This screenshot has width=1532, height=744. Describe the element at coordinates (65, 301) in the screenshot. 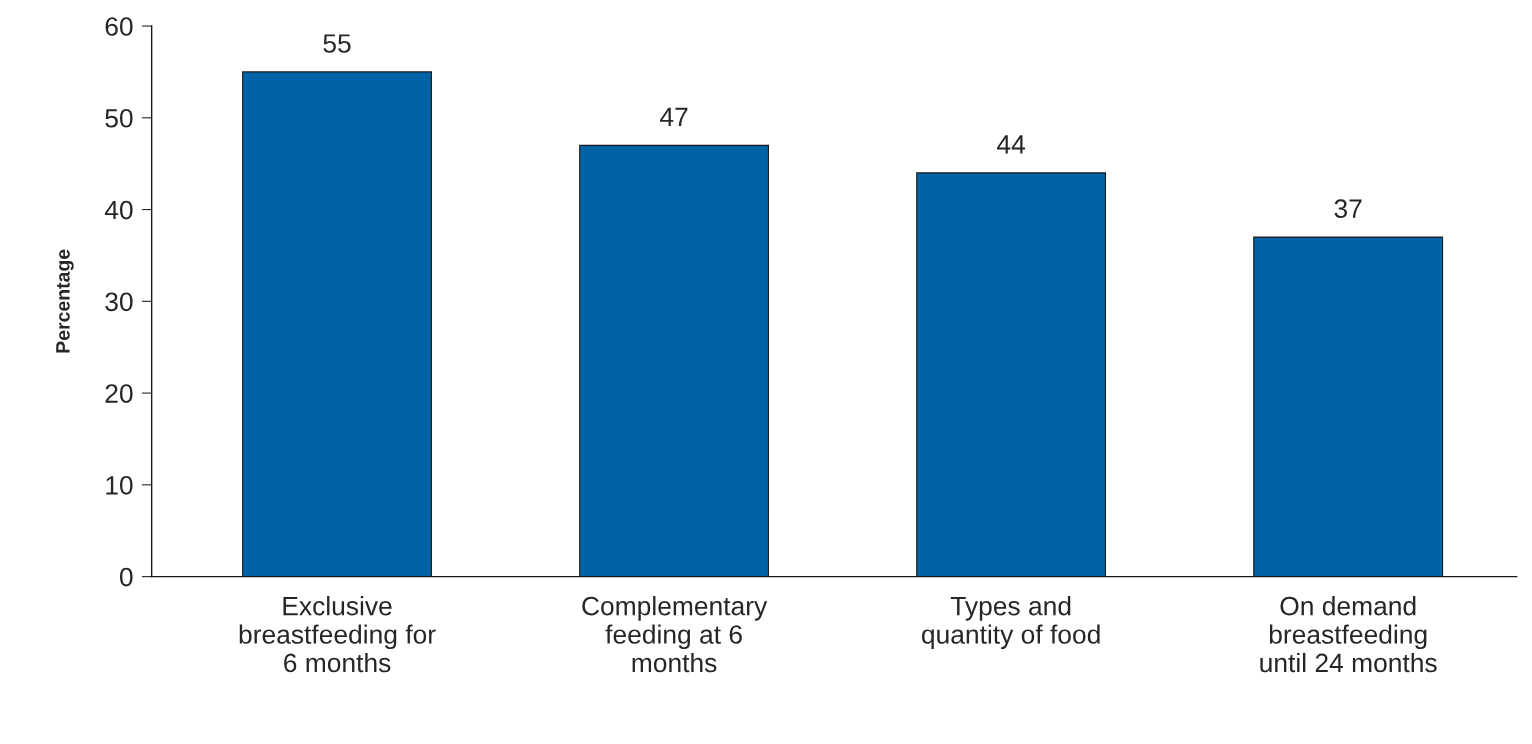

I see `y-axis-title: Percentage` at that location.